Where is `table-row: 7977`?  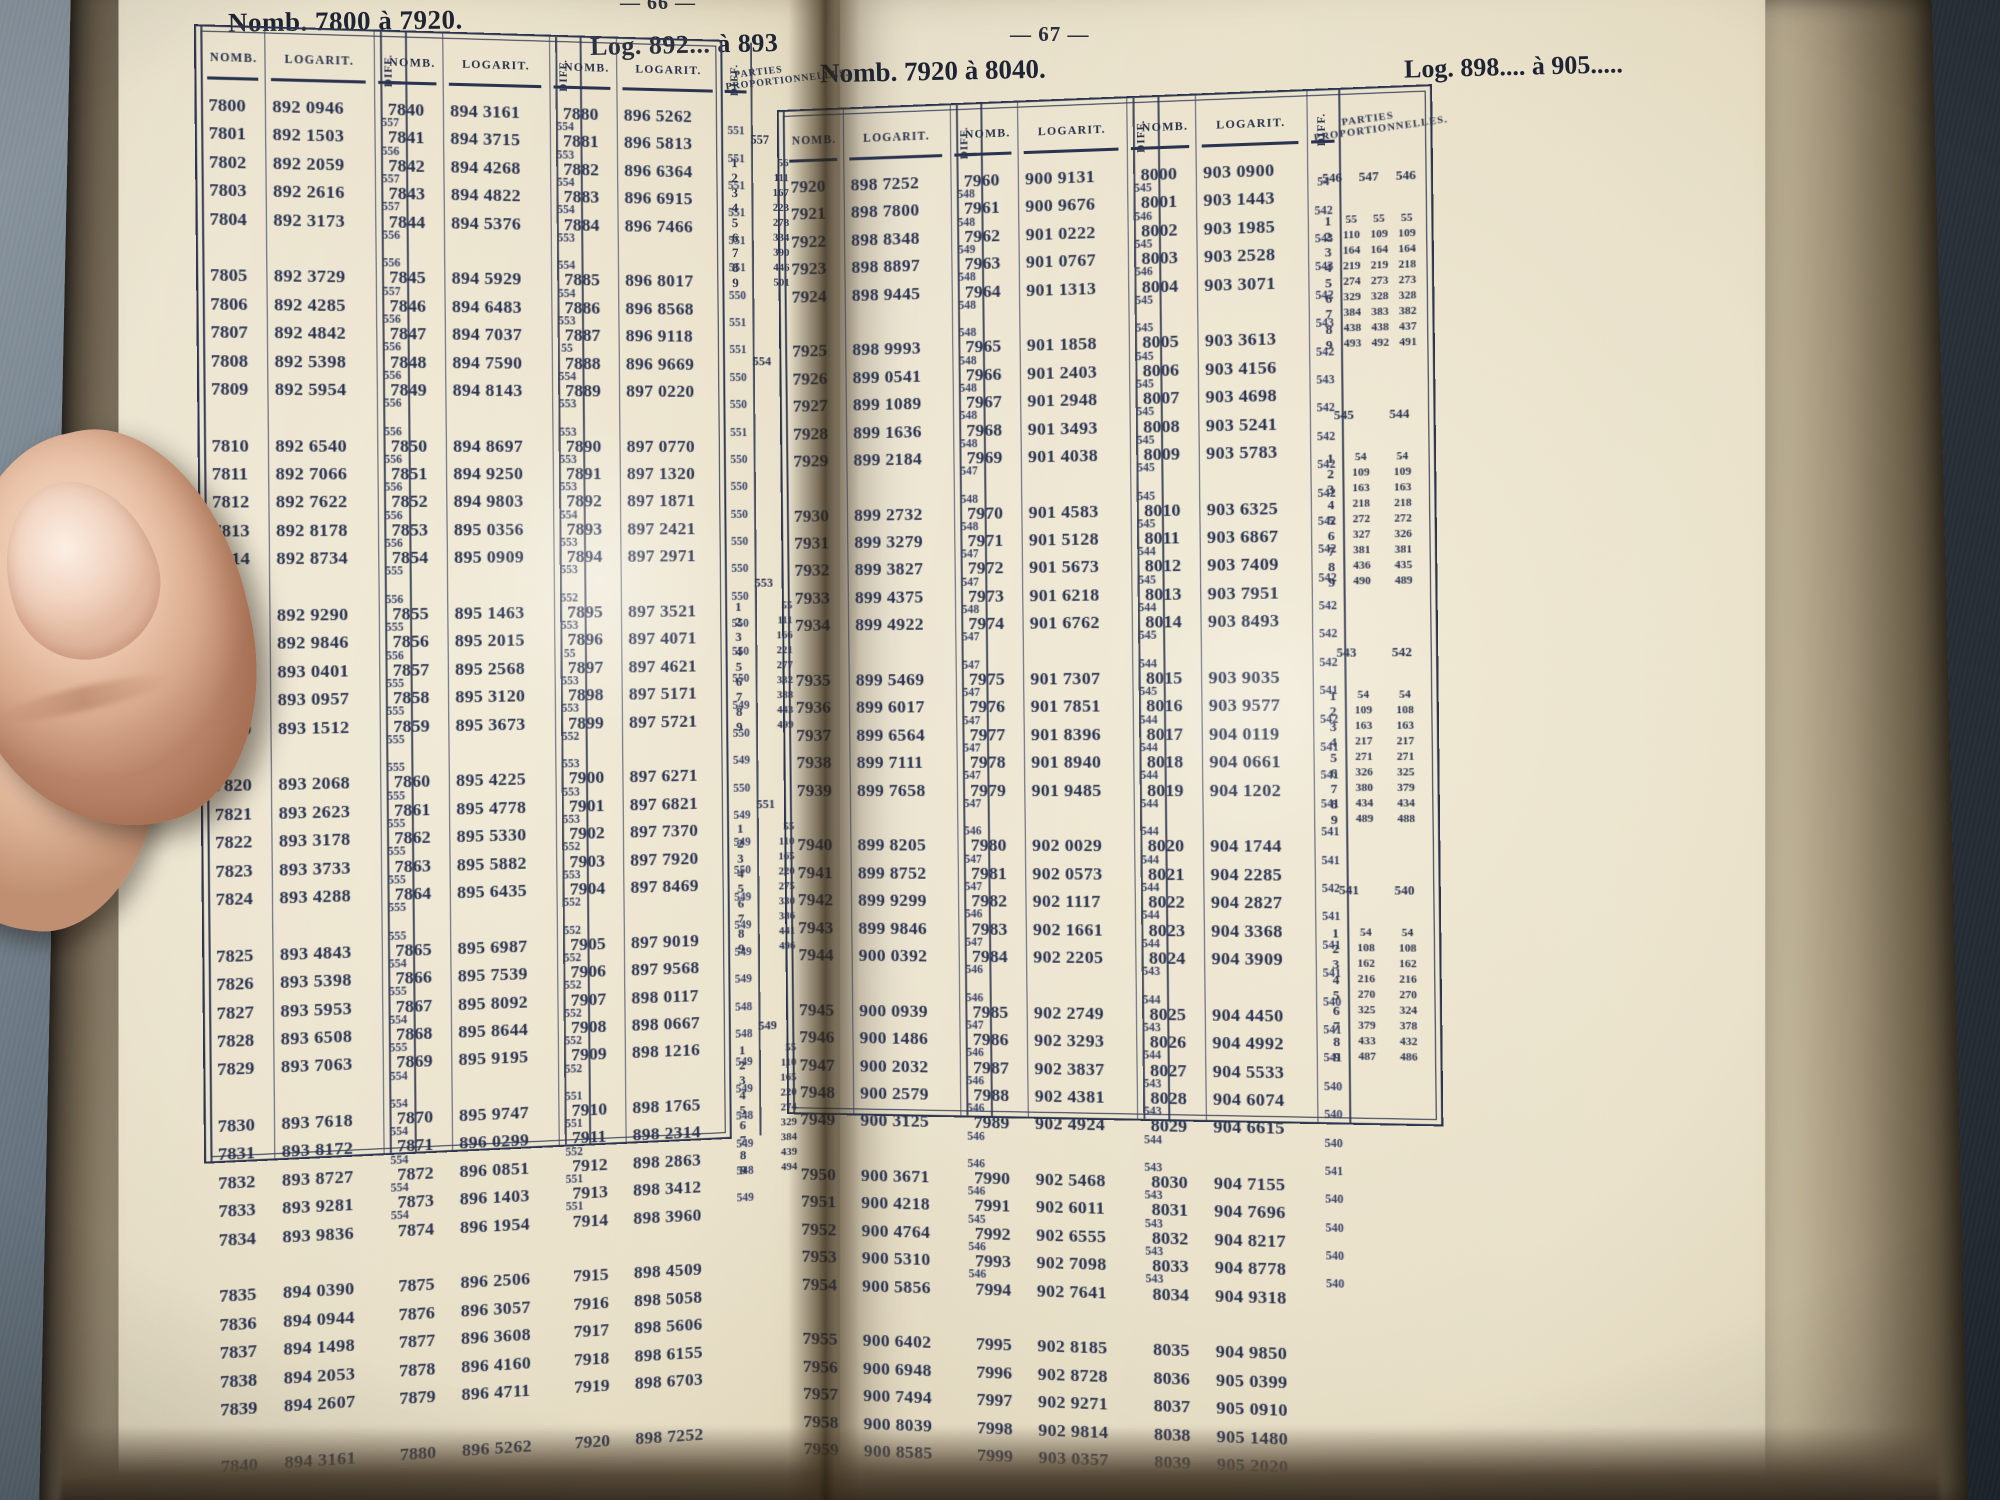 table-row: 7977 is located at coordinates (987, 734).